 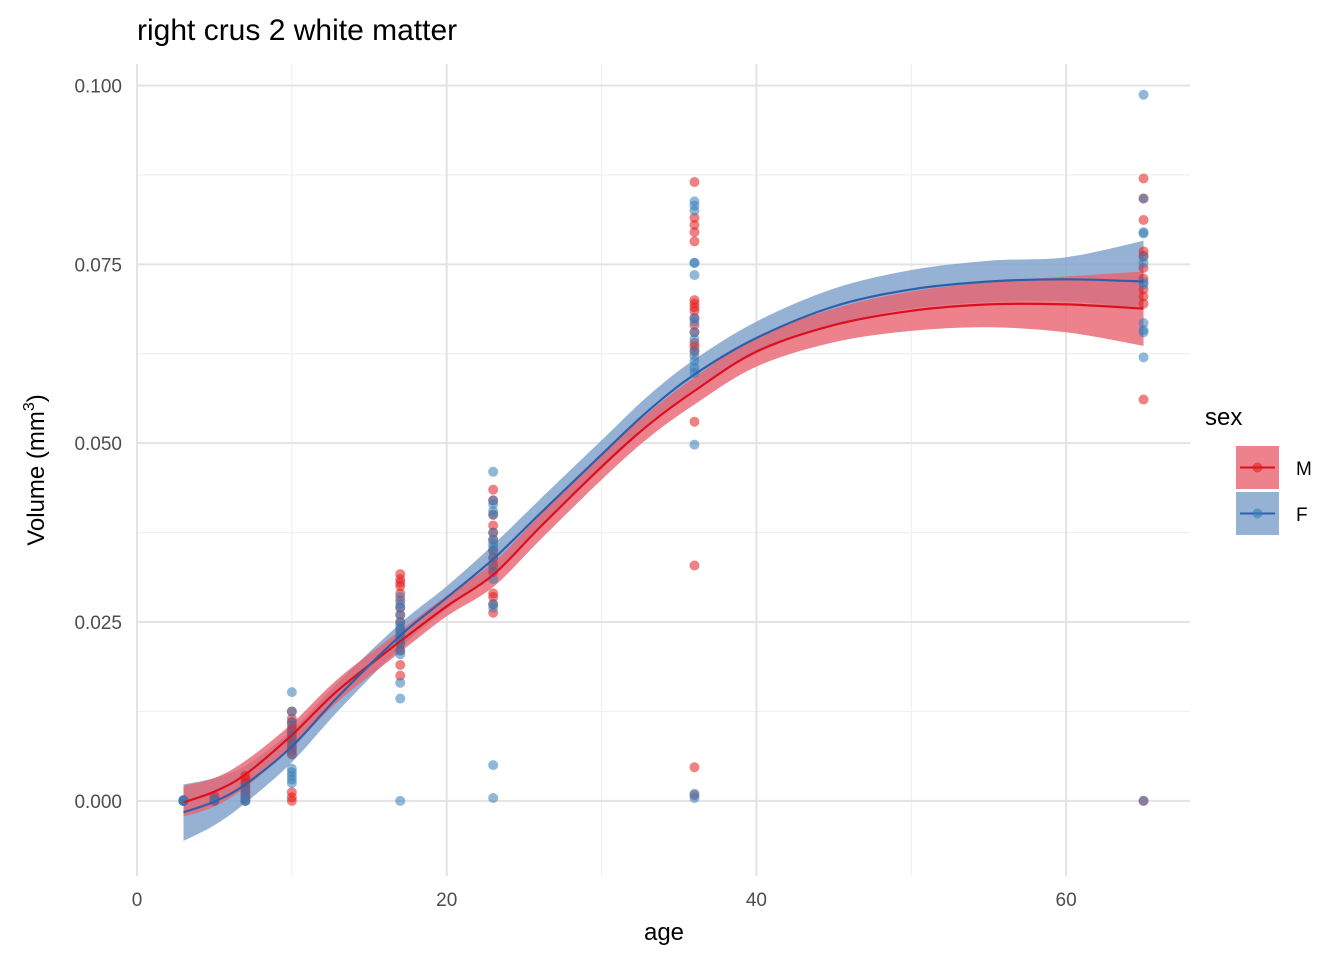 I want to click on y-axis-label-main: Volume (mm, so click(x=36, y=478).